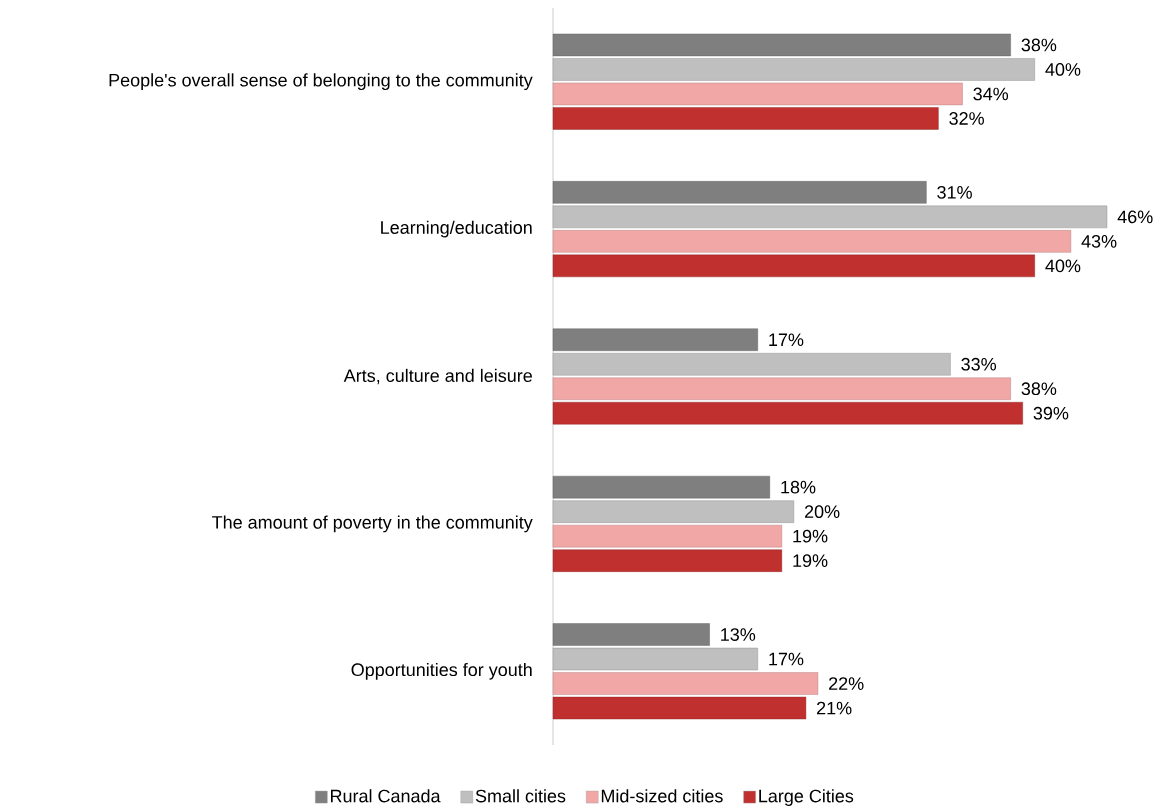 Image resolution: width=1171 pixels, height=808 pixels. I want to click on data-label: 39%, so click(1051, 413).